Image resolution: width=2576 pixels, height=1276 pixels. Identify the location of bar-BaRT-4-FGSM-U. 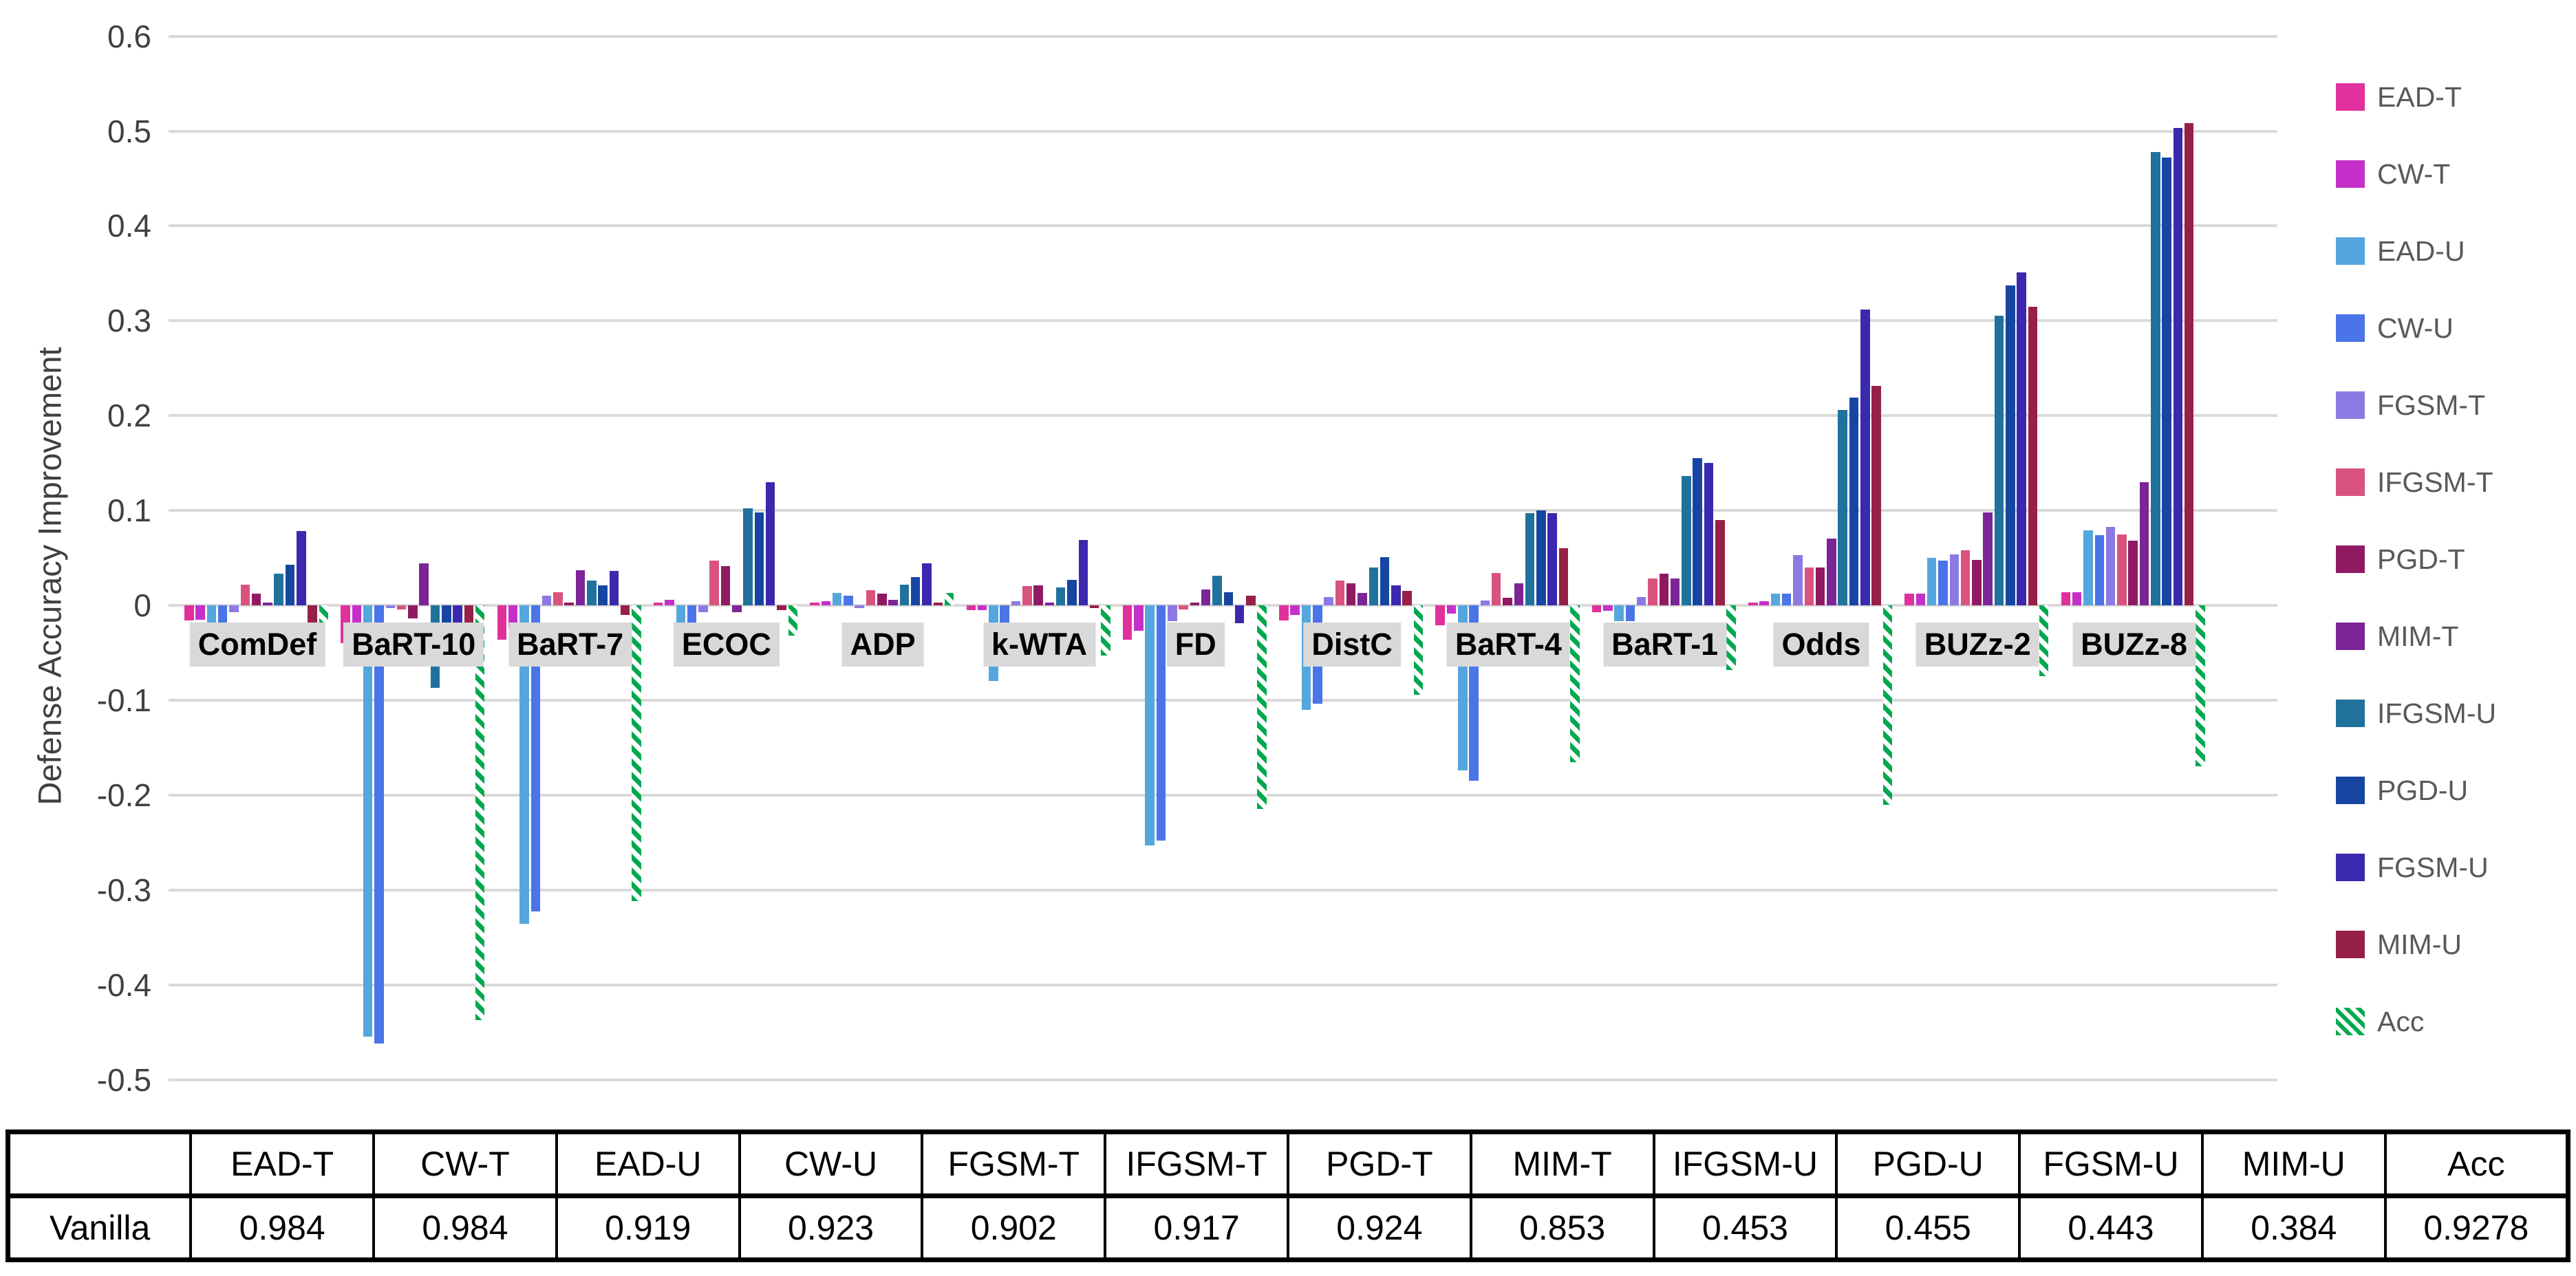
(1552, 559).